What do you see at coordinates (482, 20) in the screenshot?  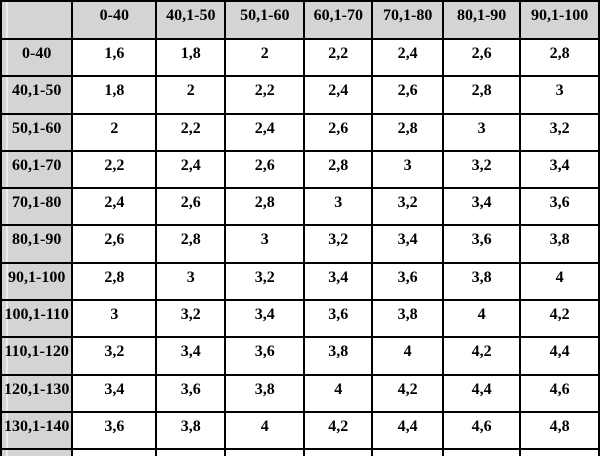 I see `column-header: 80,1-90` at bounding box center [482, 20].